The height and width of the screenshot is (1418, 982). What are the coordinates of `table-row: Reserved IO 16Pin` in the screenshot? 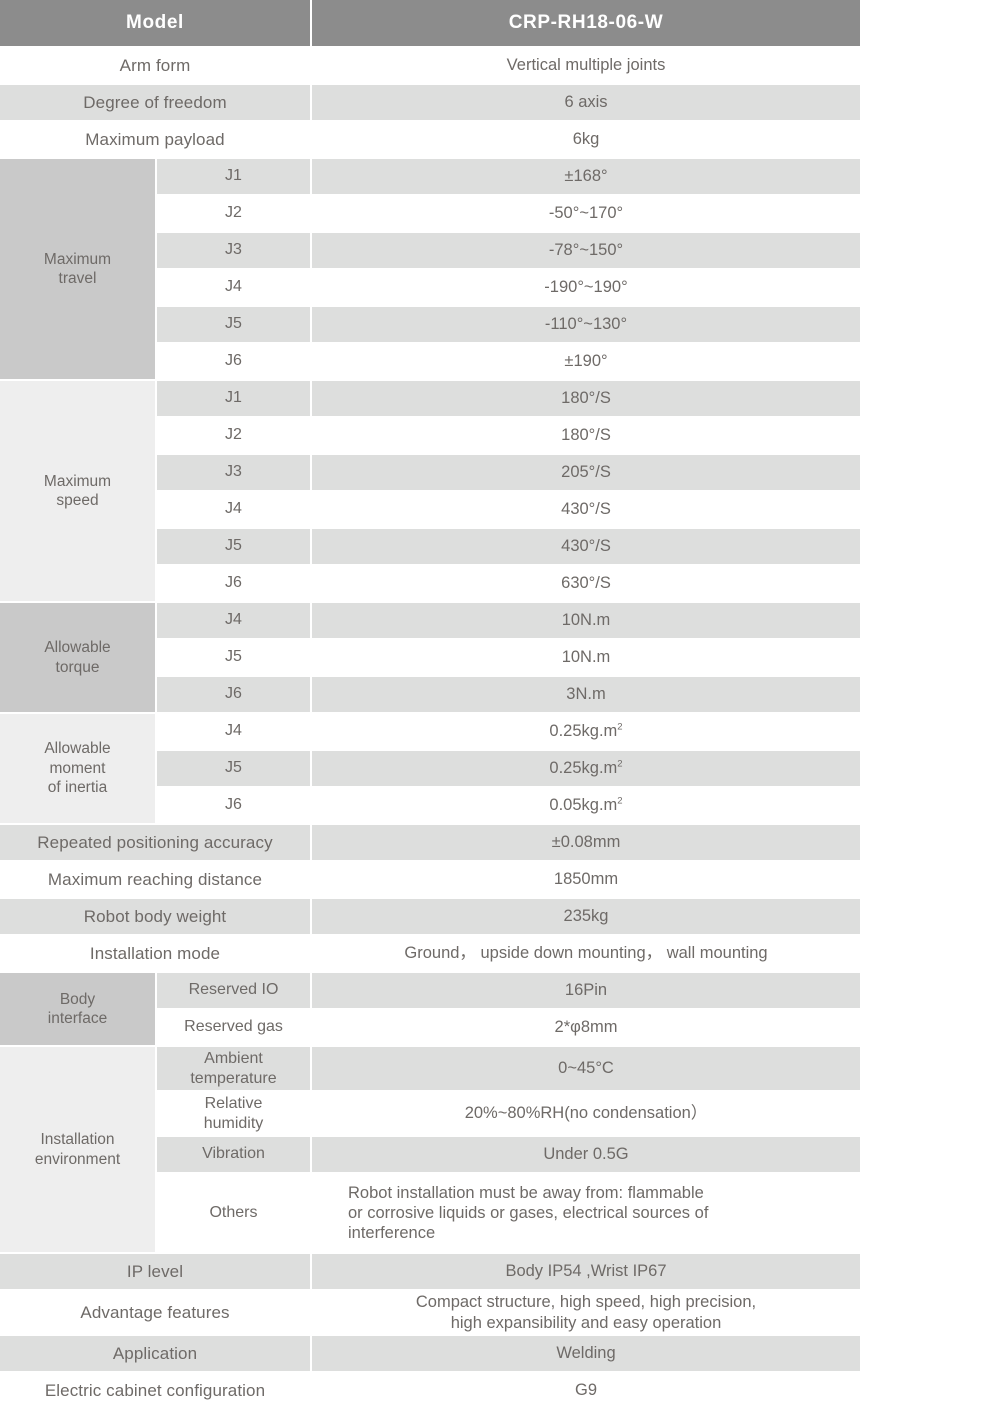 It's located at (507, 990).